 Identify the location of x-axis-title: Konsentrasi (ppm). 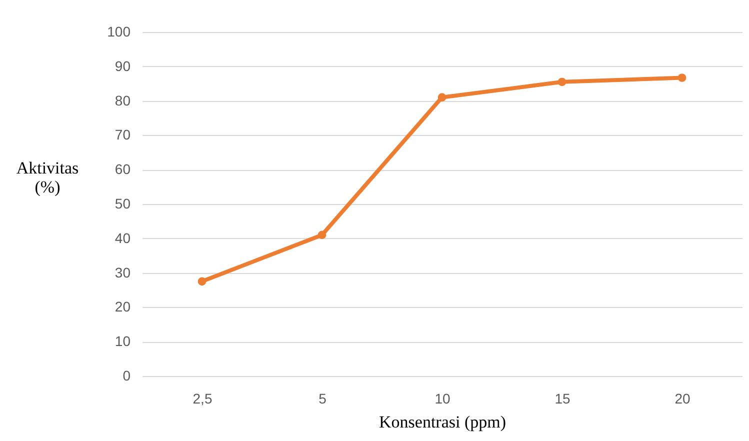
(442, 422).